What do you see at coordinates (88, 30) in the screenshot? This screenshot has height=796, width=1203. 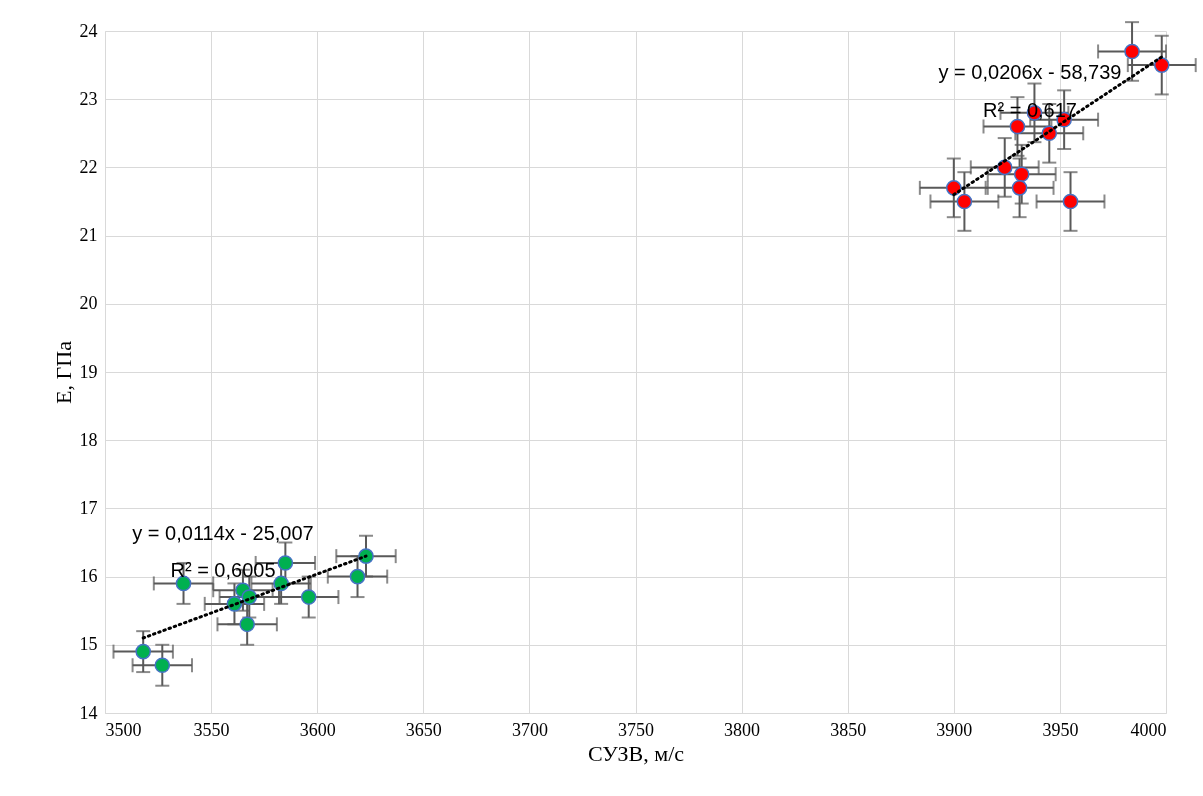 I see `y-tick-label: 24` at bounding box center [88, 30].